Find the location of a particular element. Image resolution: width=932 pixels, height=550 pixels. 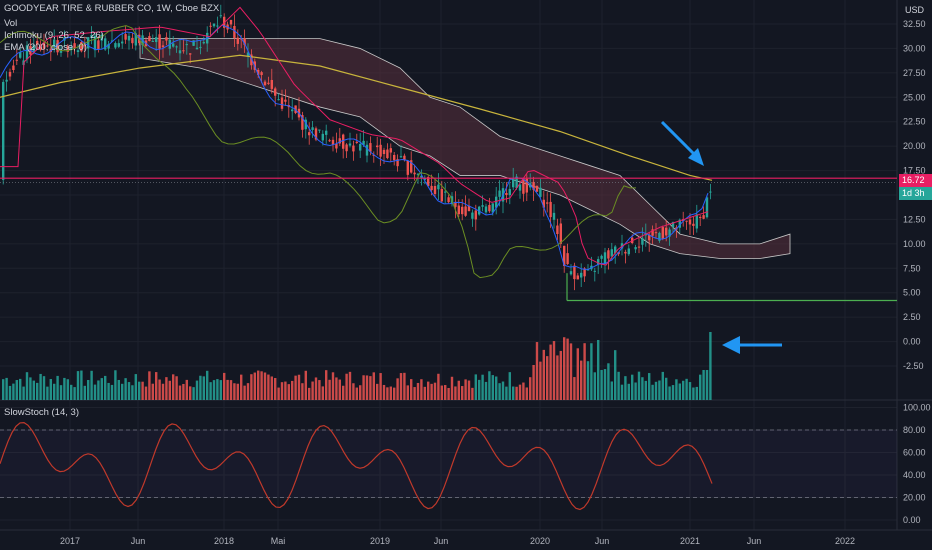

stoch-band-fill is located at coordinates (448, 464).